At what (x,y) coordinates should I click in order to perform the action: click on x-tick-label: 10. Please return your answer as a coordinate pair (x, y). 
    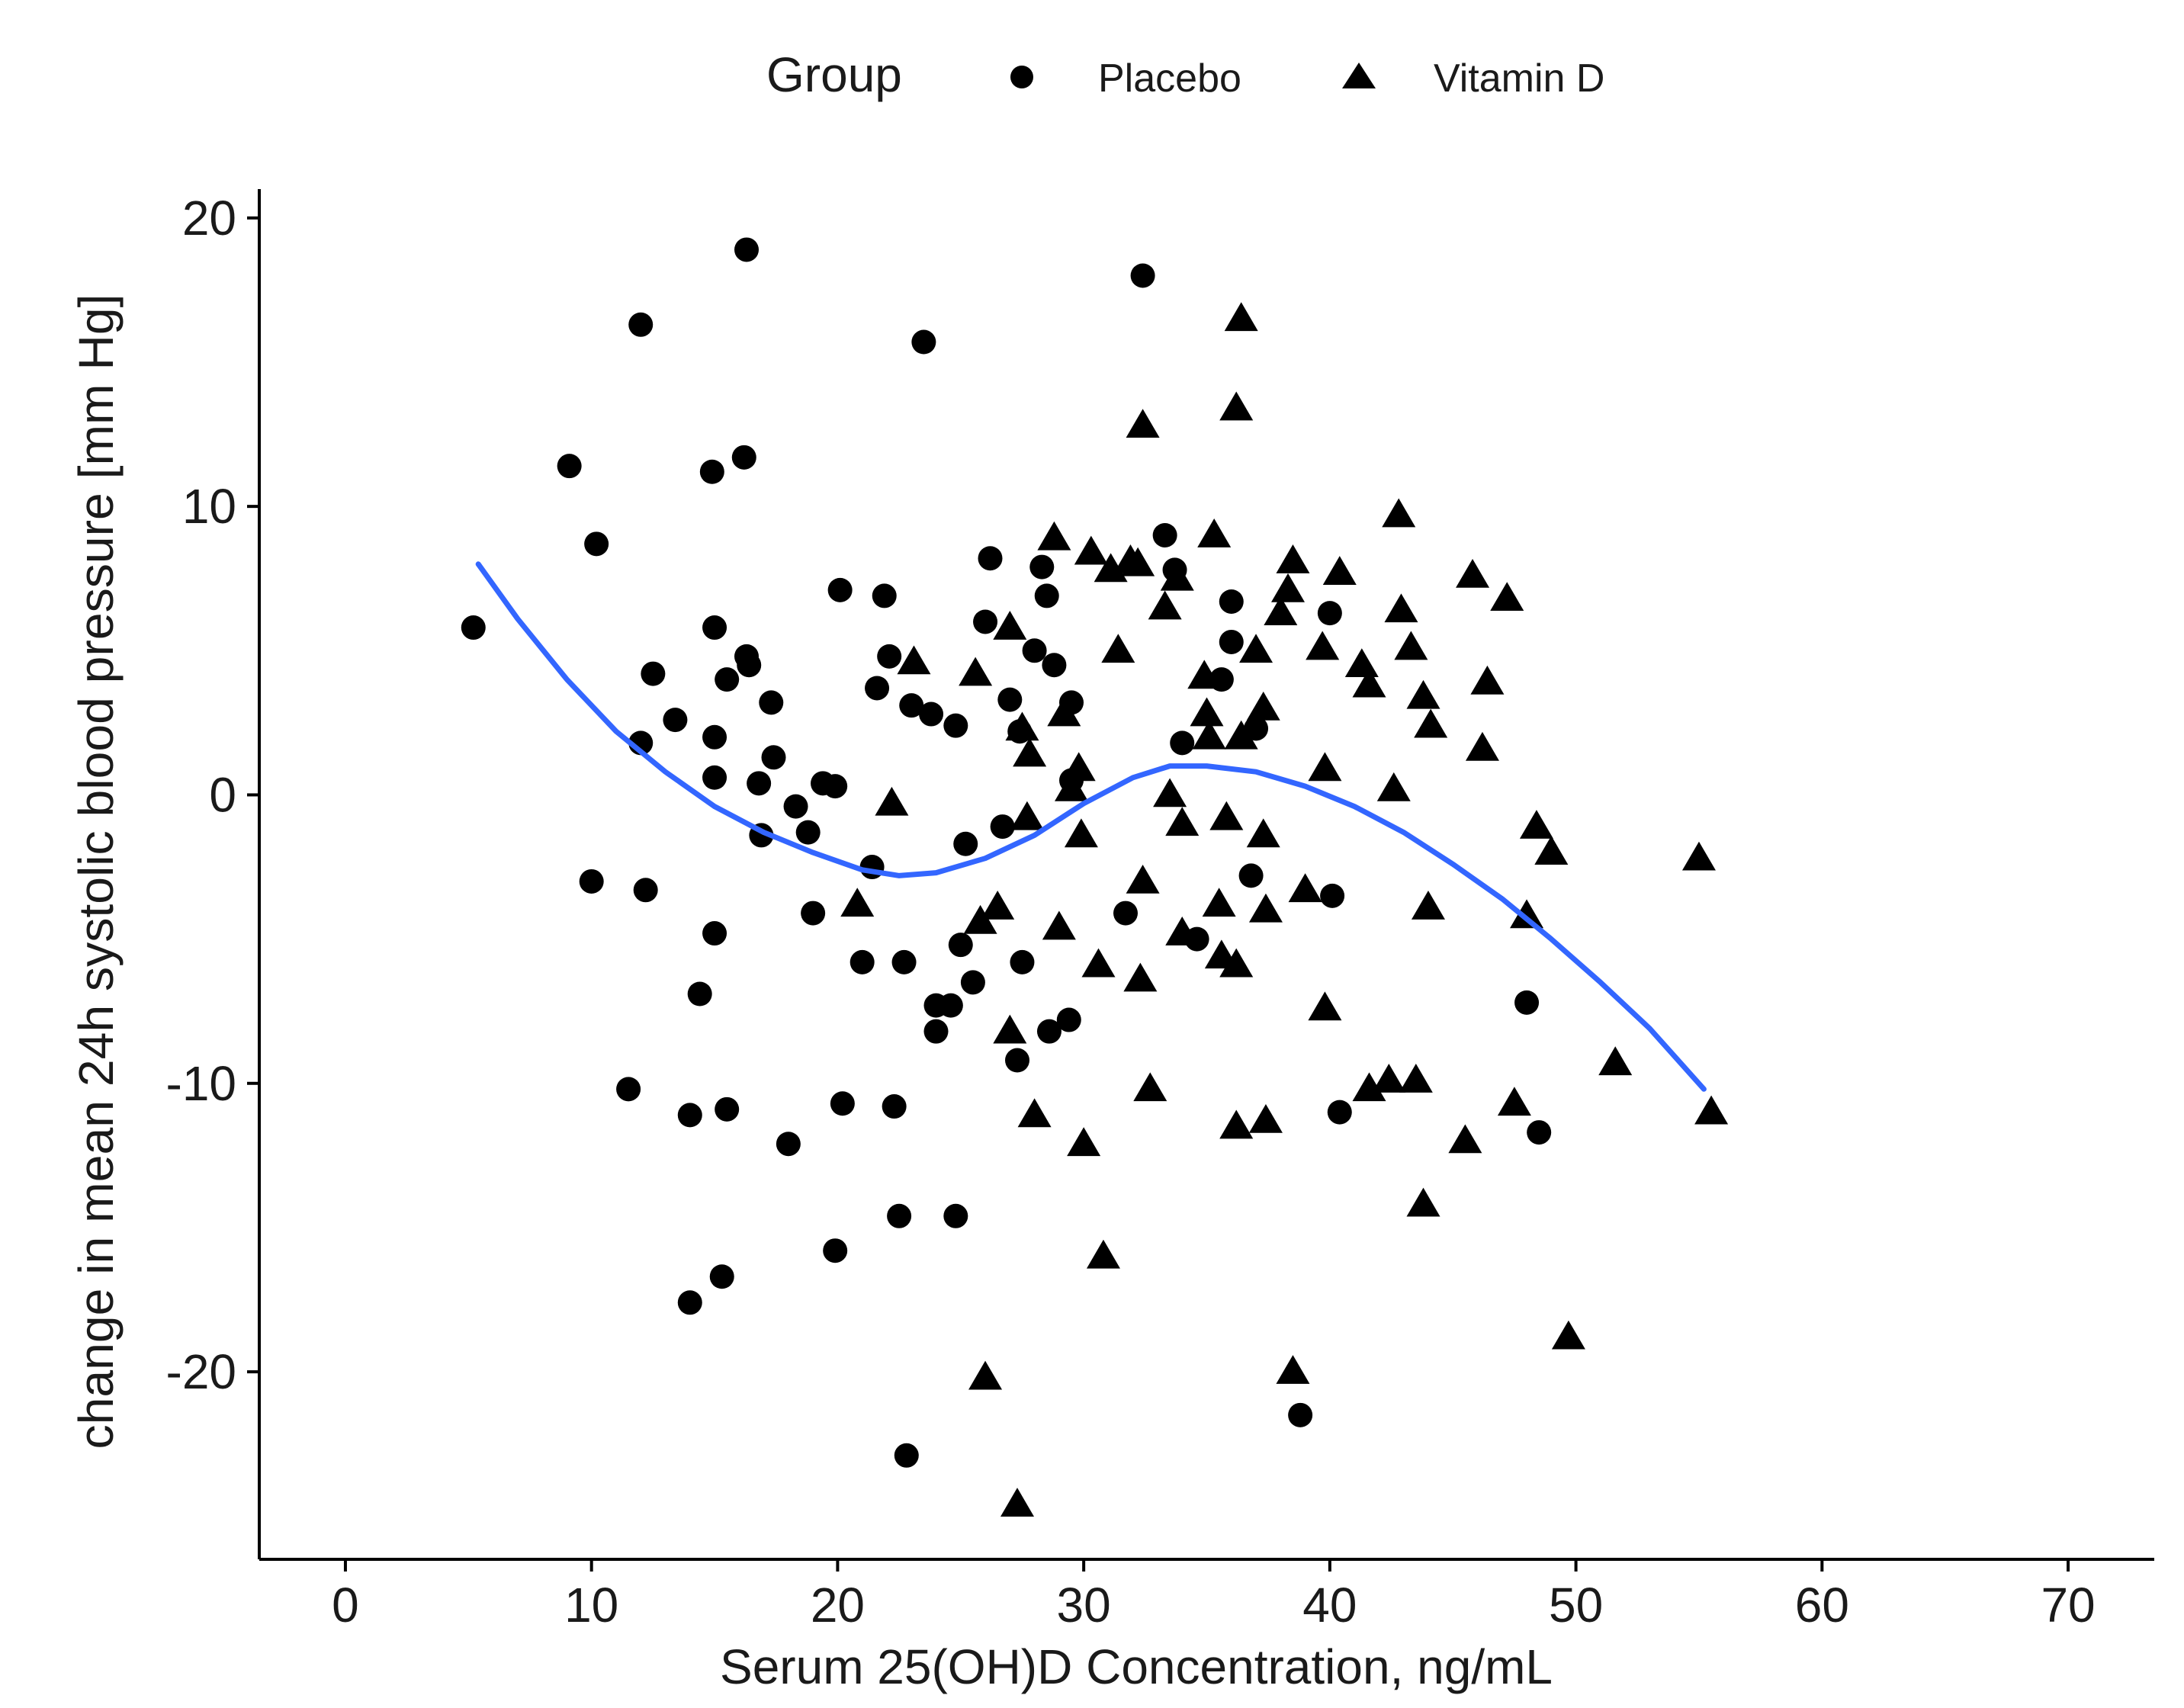
    Looking at the image, I should click on (591, 1605).